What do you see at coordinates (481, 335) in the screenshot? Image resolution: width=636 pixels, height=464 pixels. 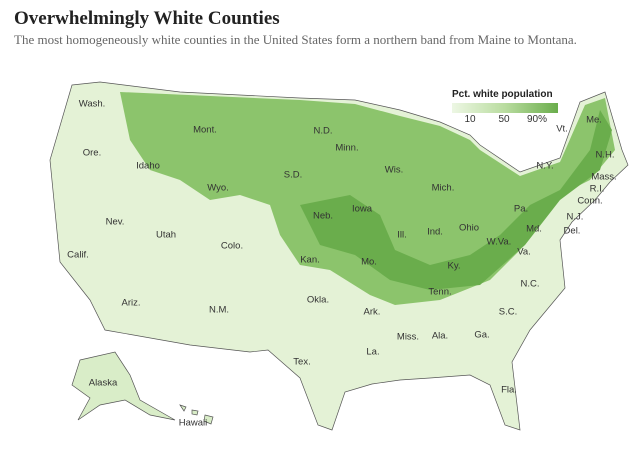 I see `state-label: Ga.` at bounding box center [481, 335].